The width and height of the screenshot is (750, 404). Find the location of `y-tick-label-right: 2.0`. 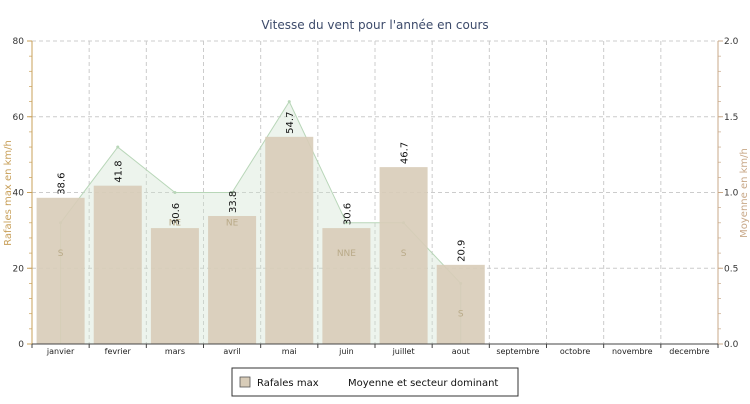

y-tick-label-right: 2.0 is located at coordinates (731, 42).